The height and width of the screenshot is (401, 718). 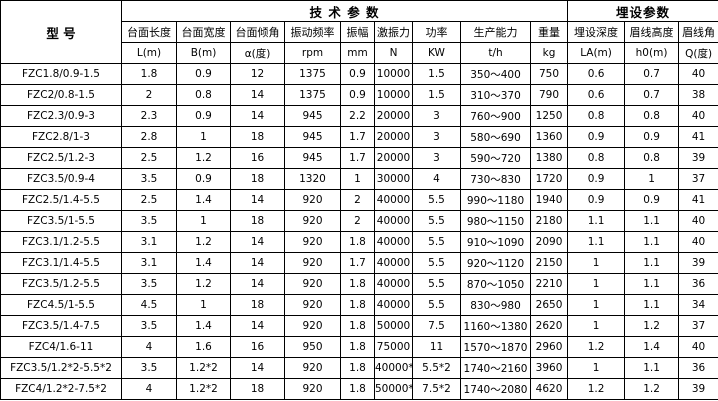 What do you see at coordinates (257, 74) in the screenshot?
I see `value-cell: 12` at bounding box center [257, 74].